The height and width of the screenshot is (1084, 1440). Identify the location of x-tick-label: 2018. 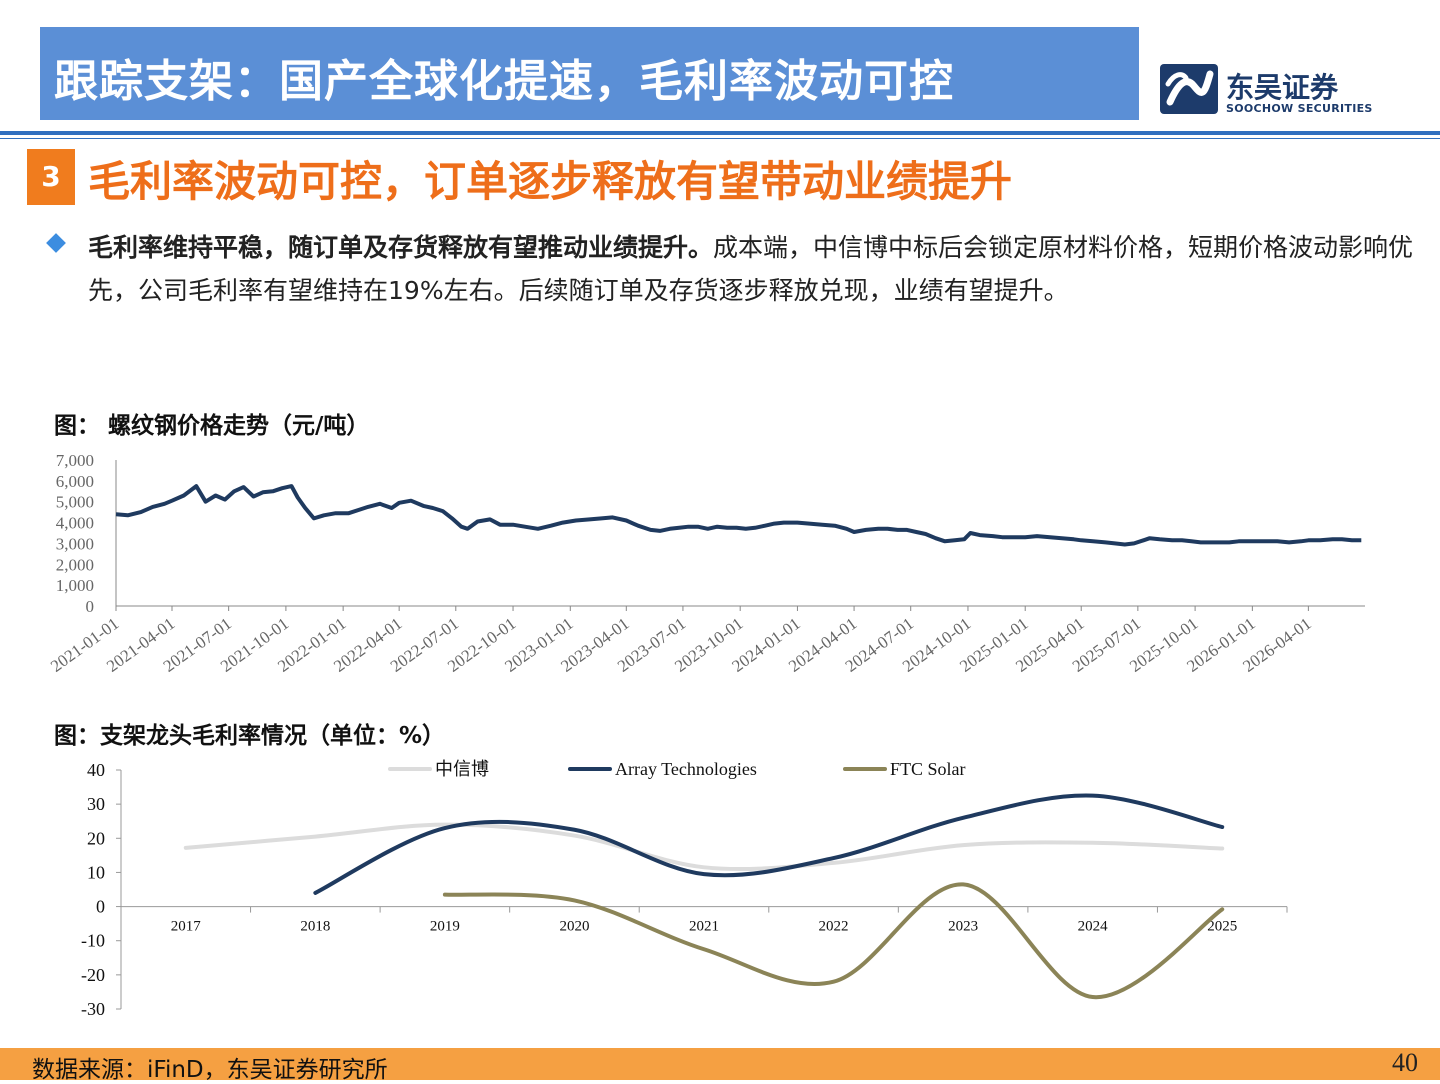
(315, 927).